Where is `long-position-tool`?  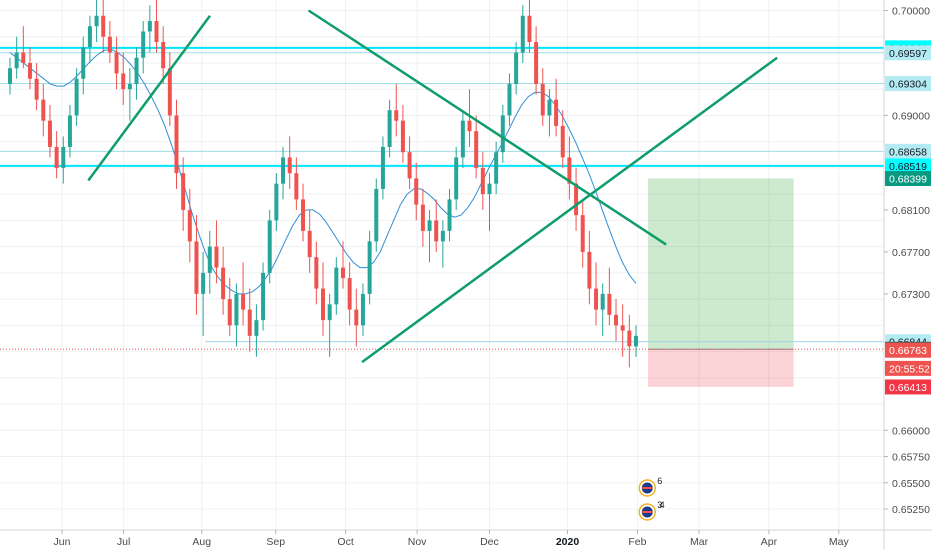 long-position-tool is located at coordinates (721, 282).